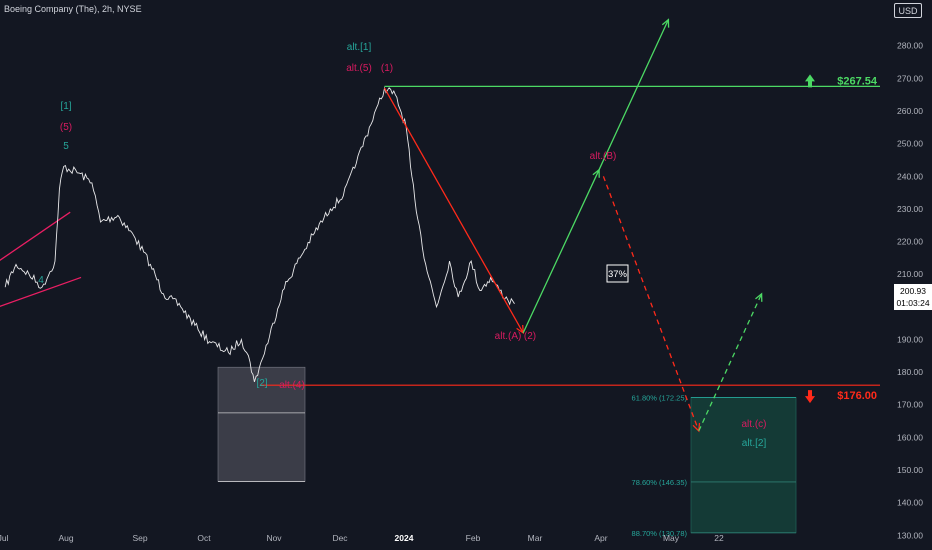 This screenshot has width=932, height=550. I want to click on x-tick-label: 22, so click(719, 538).